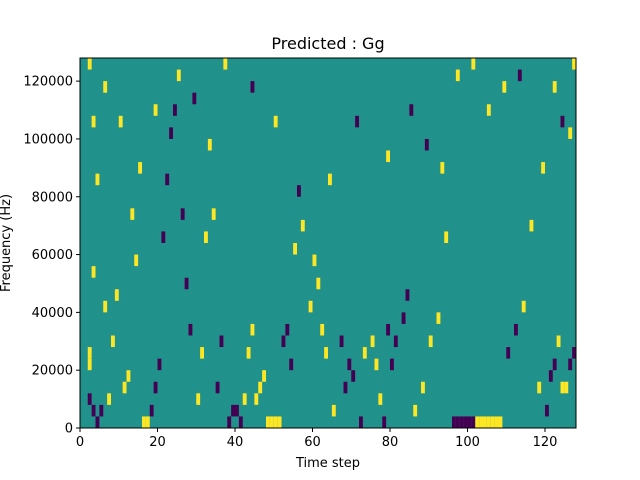  What do you see at coordinates (235, 442) in the screenshot?
I see `x-tick-label: 40` at bounding box center [235, 442].